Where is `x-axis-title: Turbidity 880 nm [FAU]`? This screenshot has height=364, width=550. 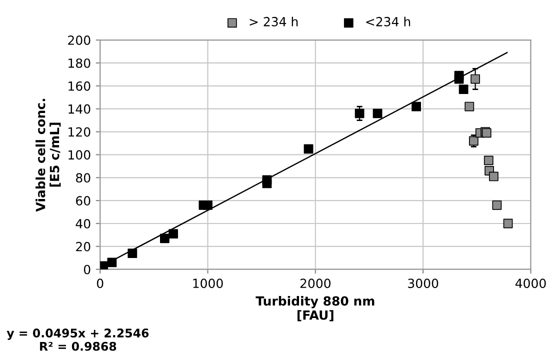
x-axis-title: Turbidity 880 nm [FAU] is located at coordinates (315, 309).